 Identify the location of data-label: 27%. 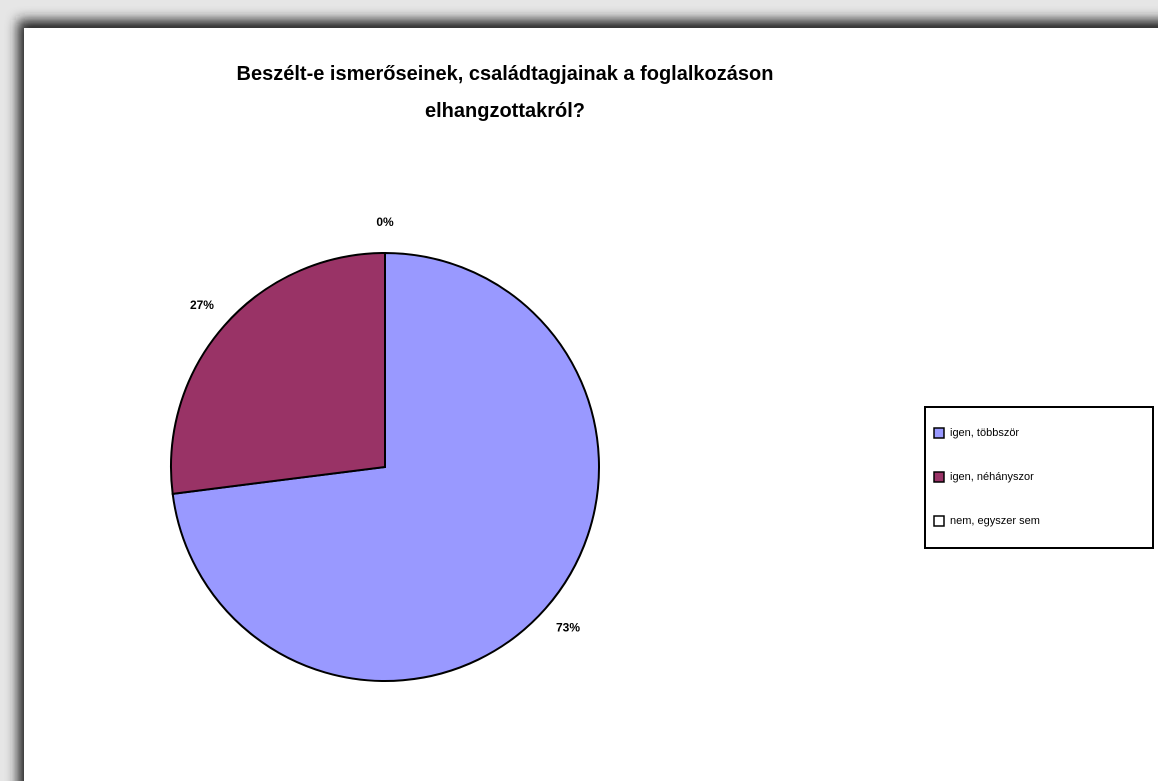
(202, 305).